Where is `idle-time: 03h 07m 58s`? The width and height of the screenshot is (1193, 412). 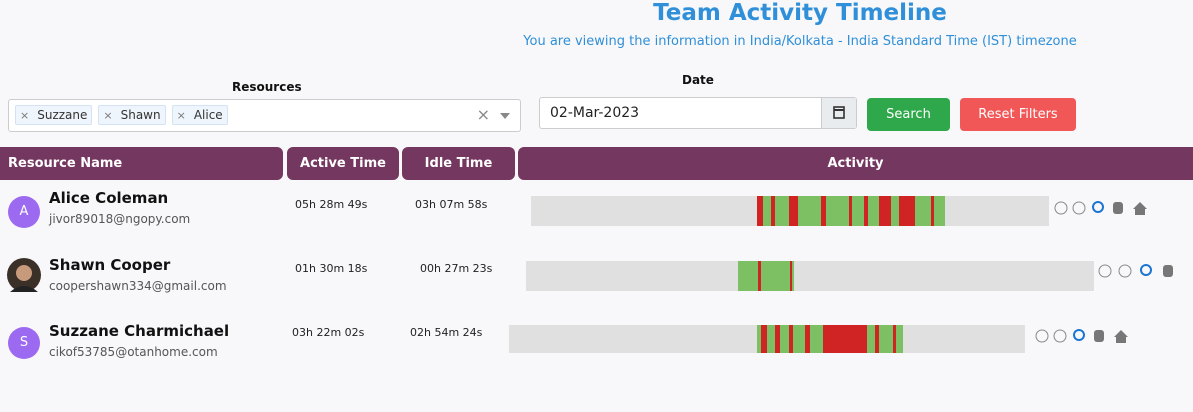 idle-time: 03h 07m 58s is located at coordinates (451, 204).